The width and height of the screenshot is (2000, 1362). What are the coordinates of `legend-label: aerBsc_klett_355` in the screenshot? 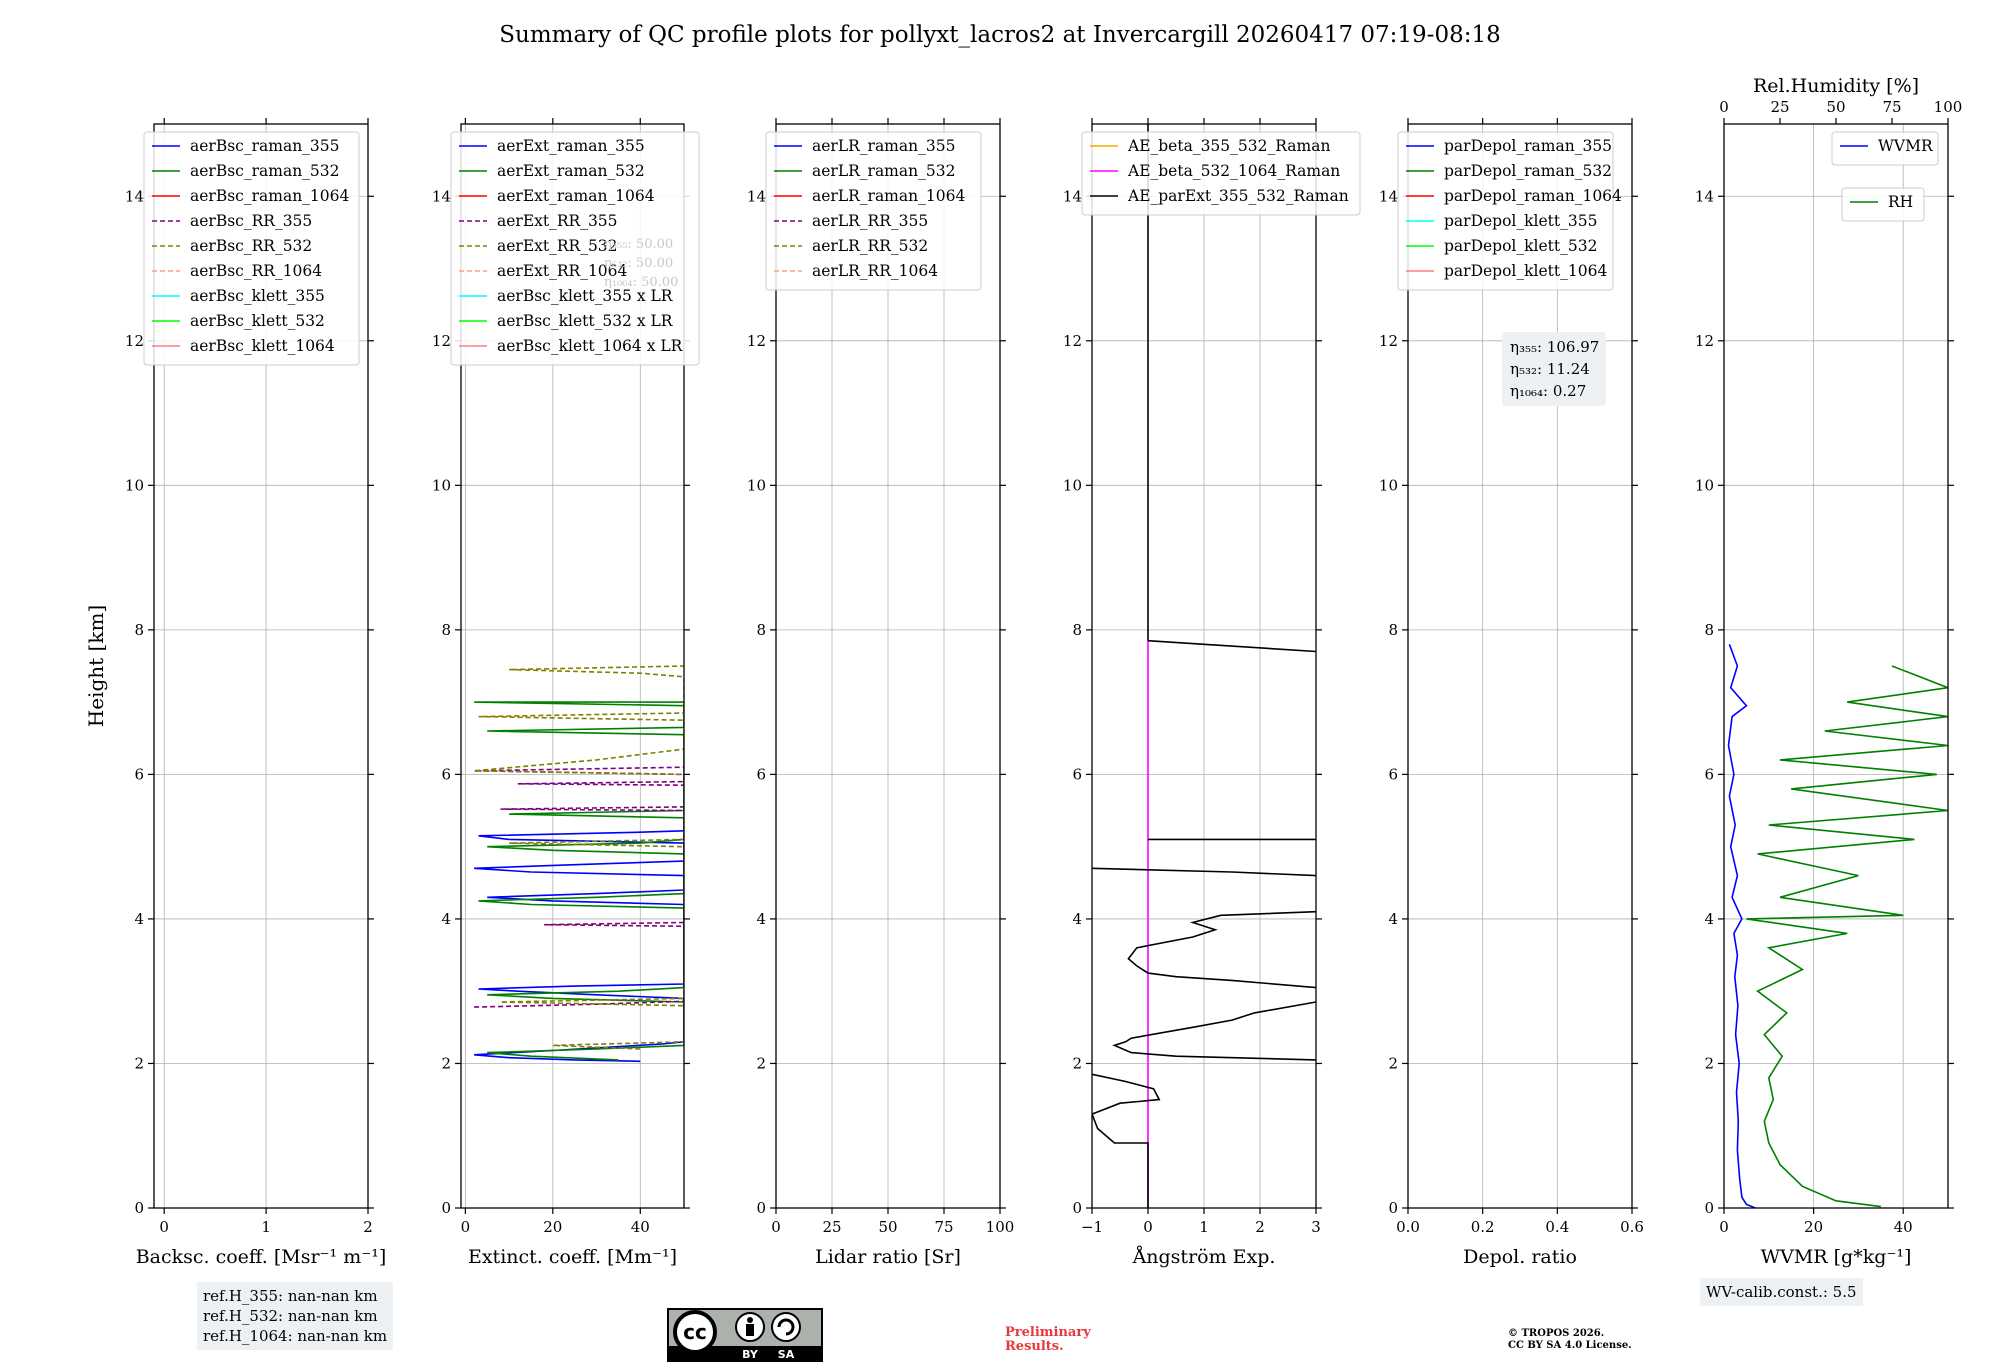 It's located at (257, 296).